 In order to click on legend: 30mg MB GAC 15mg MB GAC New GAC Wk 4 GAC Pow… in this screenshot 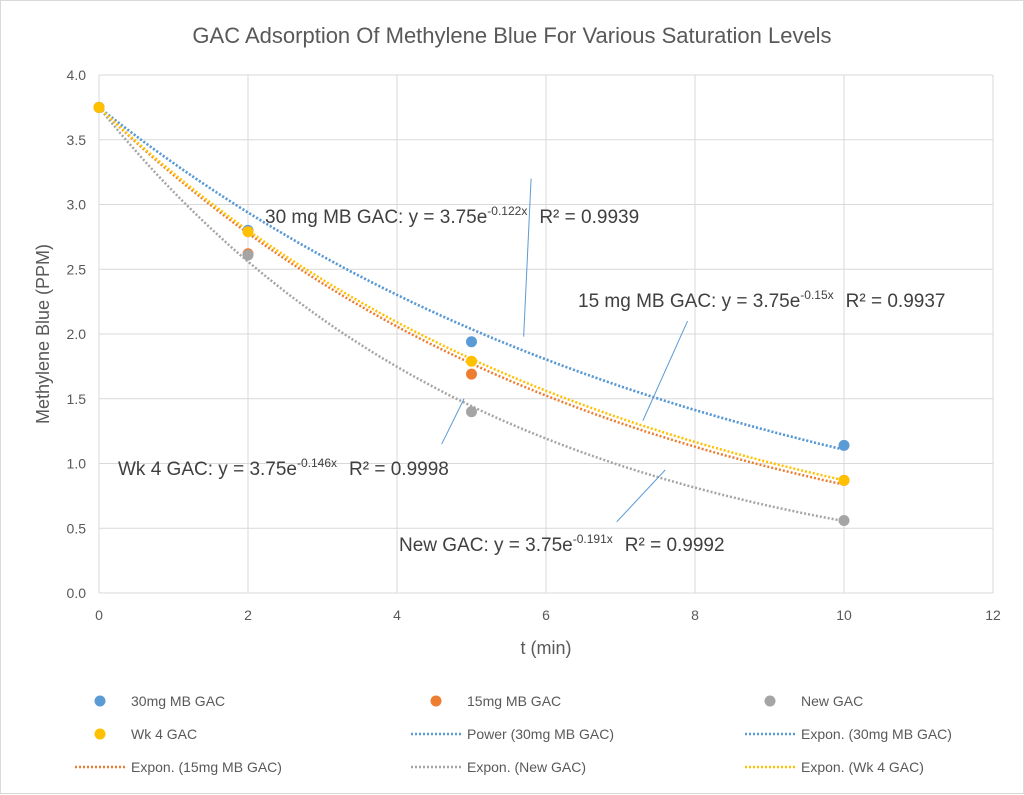, I will do `click(513, 734)`.